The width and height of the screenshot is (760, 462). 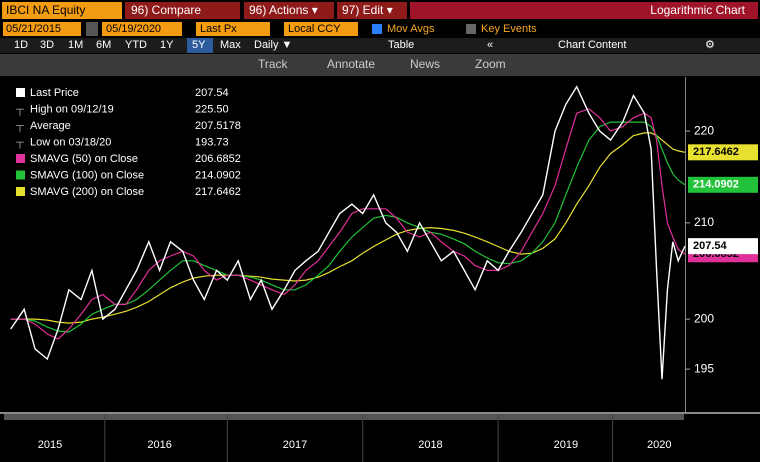 I want to click on legend-label: Last Price, so click(x=54, y=93).